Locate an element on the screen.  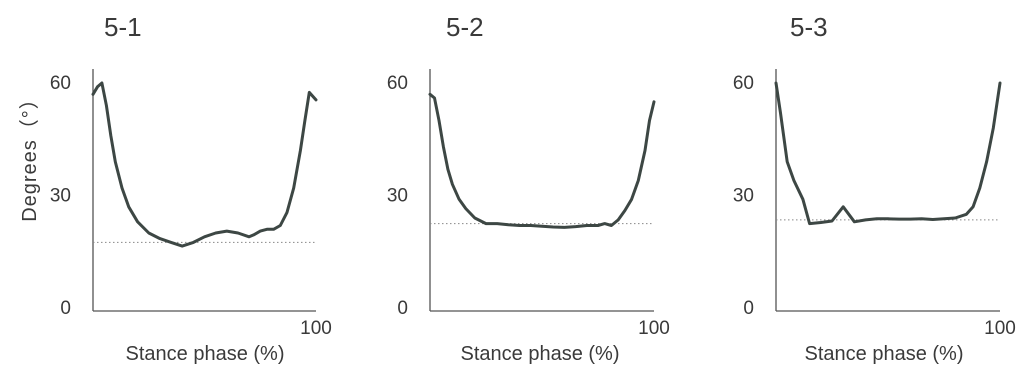
chart-title: 5-1 is located at coordinates (123, 27).